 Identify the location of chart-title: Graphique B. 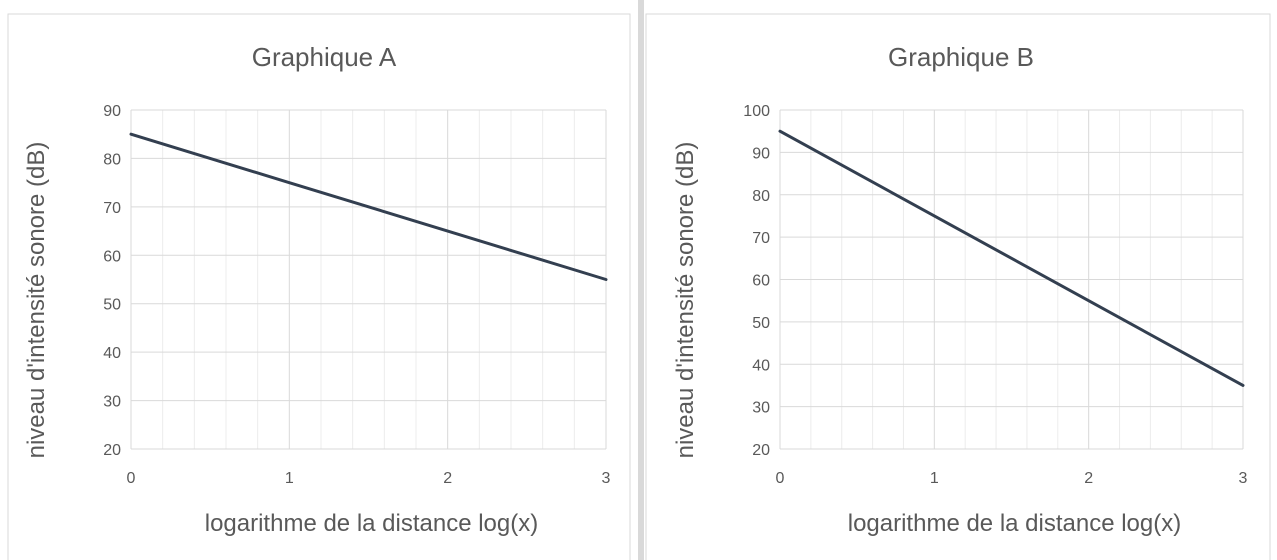
(961, 57).